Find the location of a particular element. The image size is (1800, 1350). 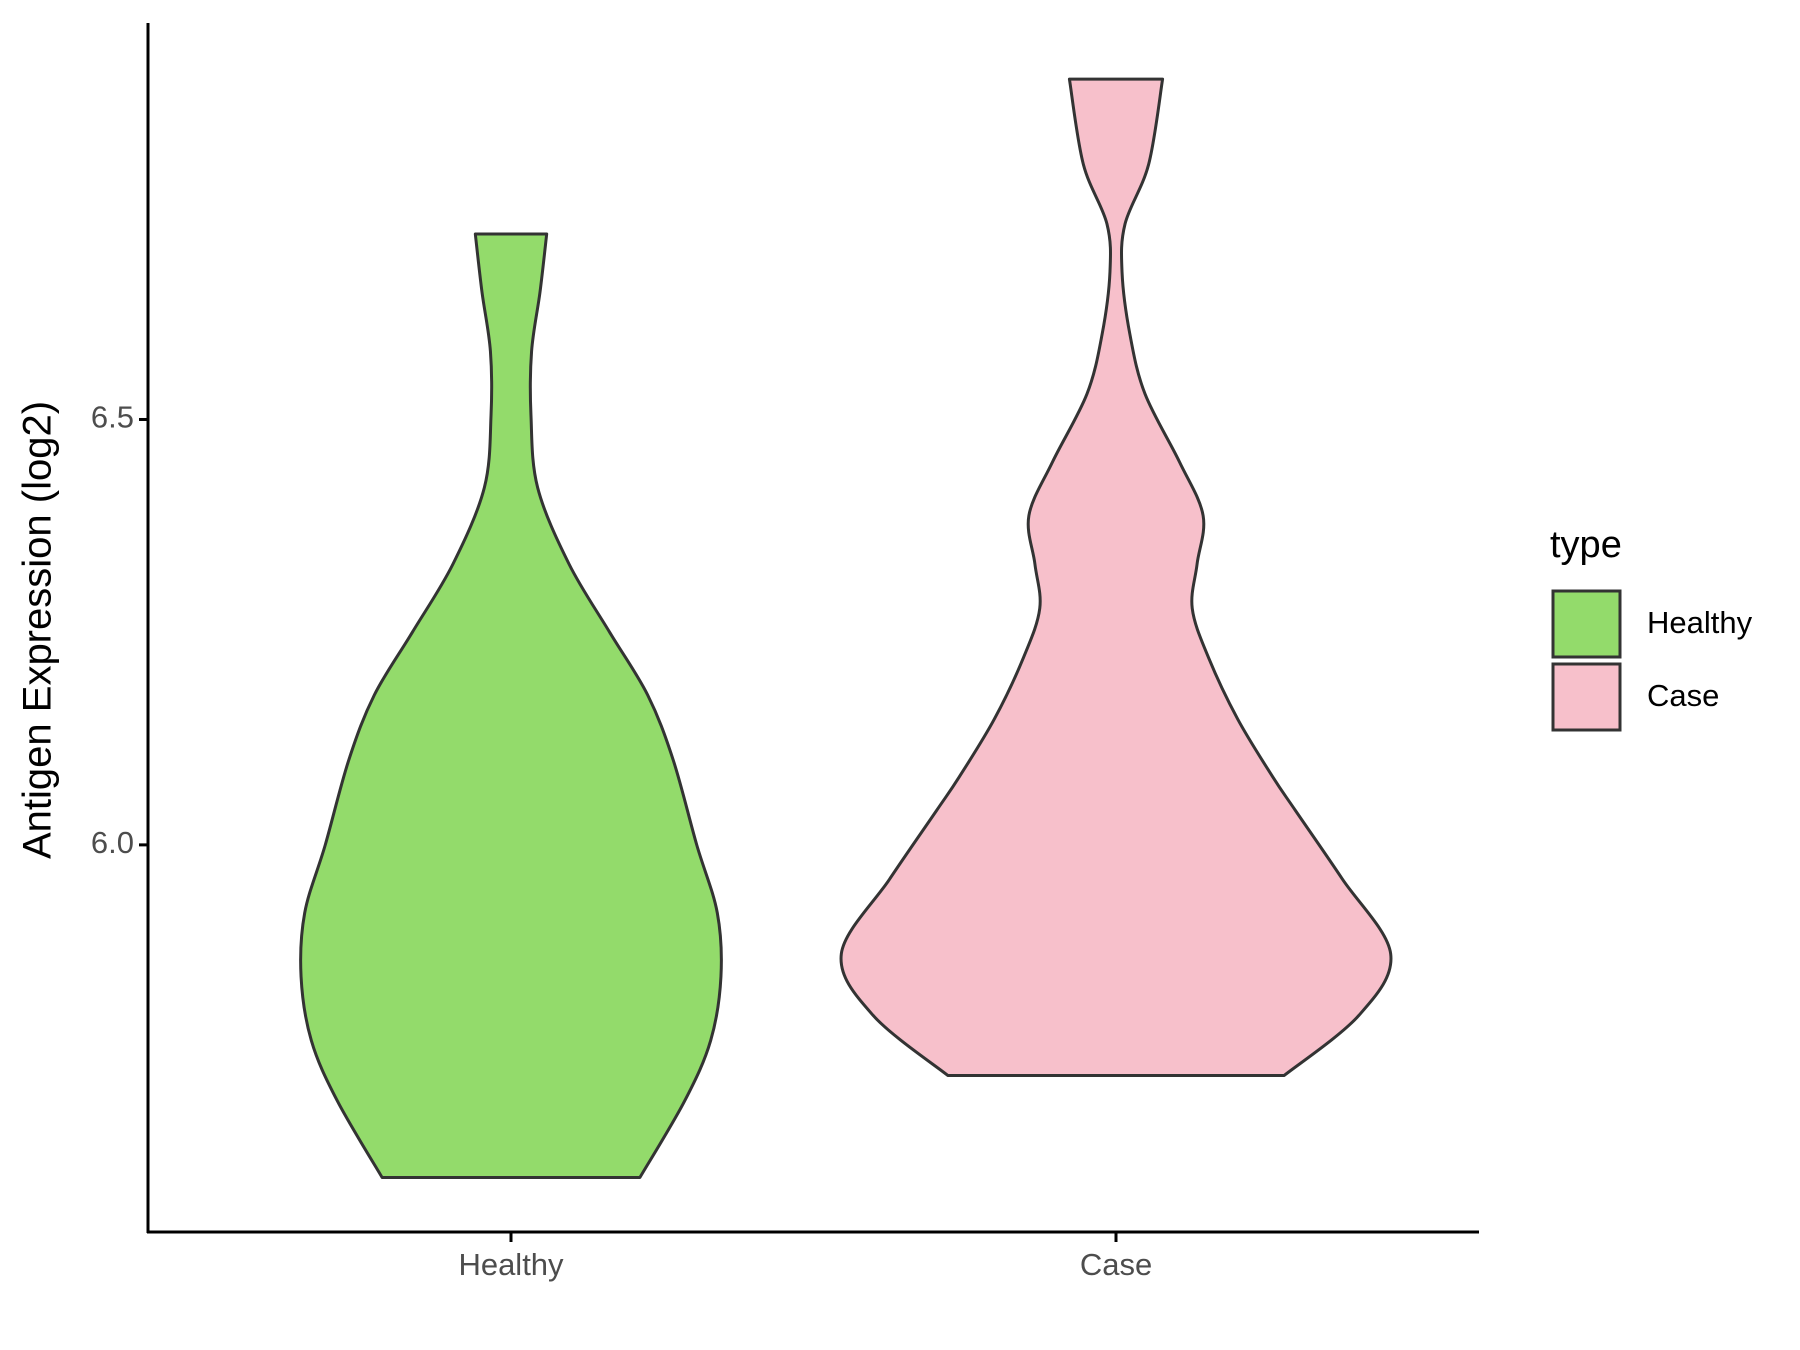

y-axis-label: Antigen Expression (log2) is located at coordinates (38, 630).